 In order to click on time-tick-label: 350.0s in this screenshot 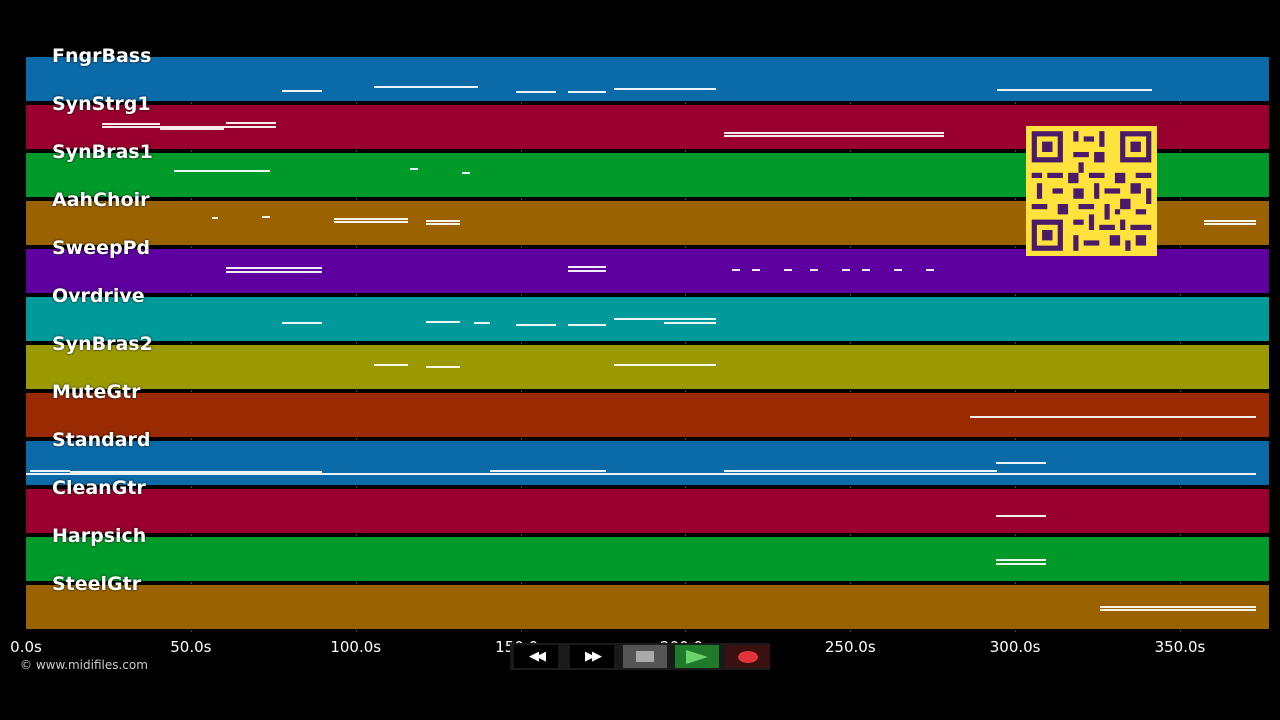, I will do `click(1180, 647)`.